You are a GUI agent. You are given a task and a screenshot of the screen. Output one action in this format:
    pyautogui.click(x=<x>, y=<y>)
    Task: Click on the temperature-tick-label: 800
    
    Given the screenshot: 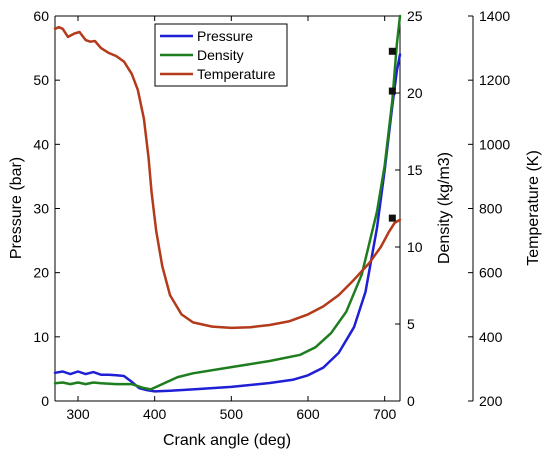 What is the action you would take?
    pyautogui.click(x=491, y=209)
    